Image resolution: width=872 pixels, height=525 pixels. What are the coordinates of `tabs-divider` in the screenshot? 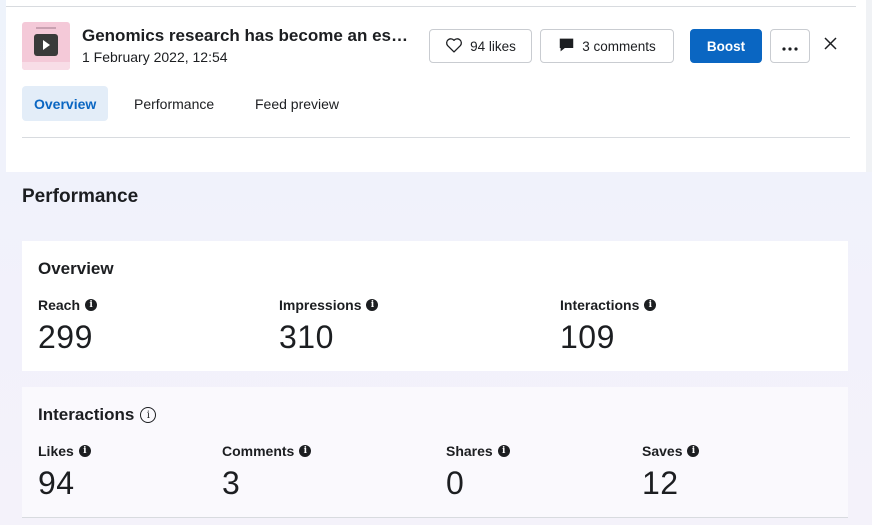 It's located at (436, 137).